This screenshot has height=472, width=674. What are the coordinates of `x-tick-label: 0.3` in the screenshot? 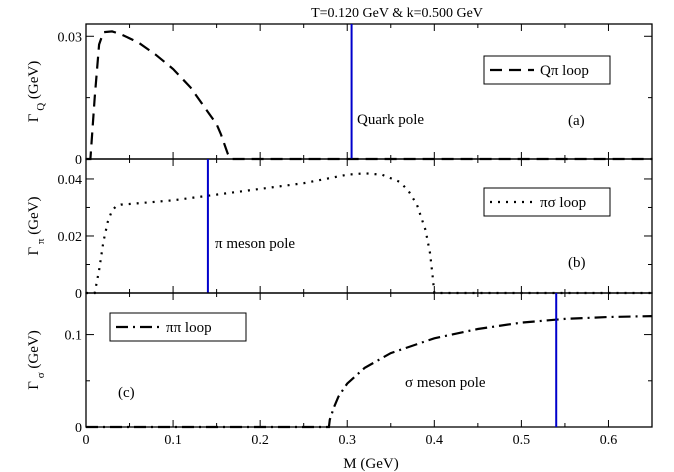 It's located at (347, 440).